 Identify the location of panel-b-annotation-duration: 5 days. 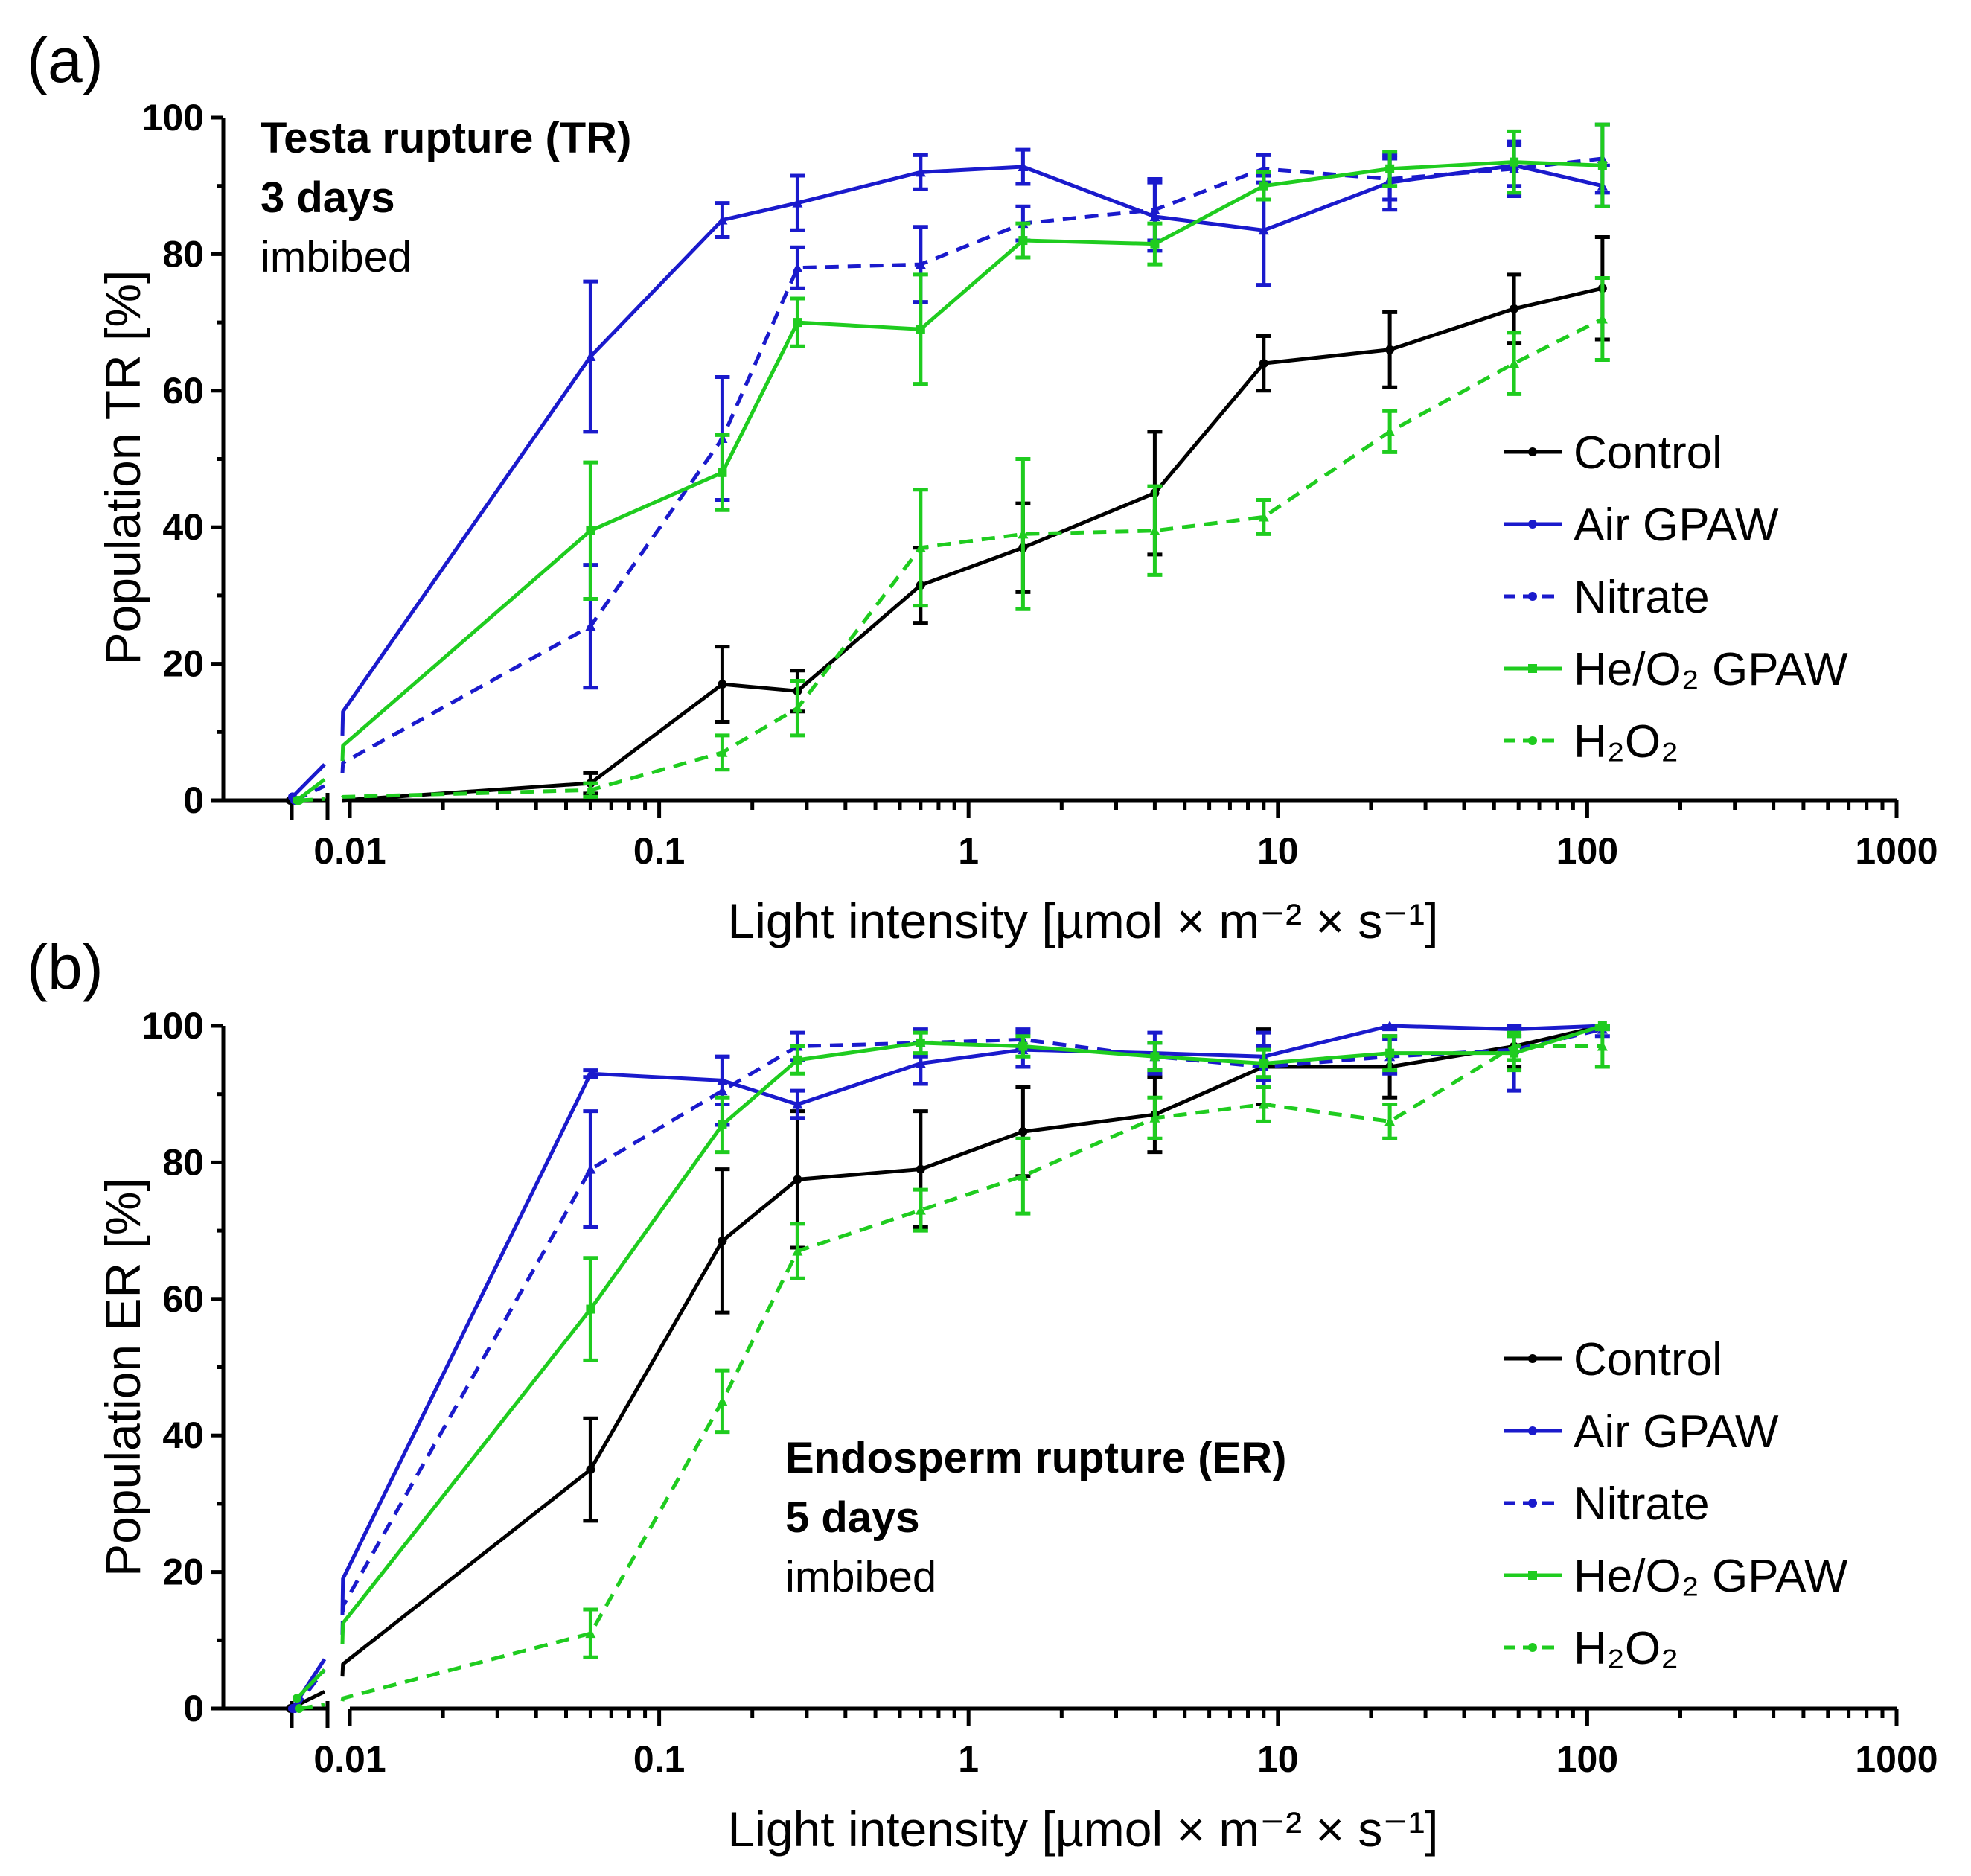
(852, 1518).